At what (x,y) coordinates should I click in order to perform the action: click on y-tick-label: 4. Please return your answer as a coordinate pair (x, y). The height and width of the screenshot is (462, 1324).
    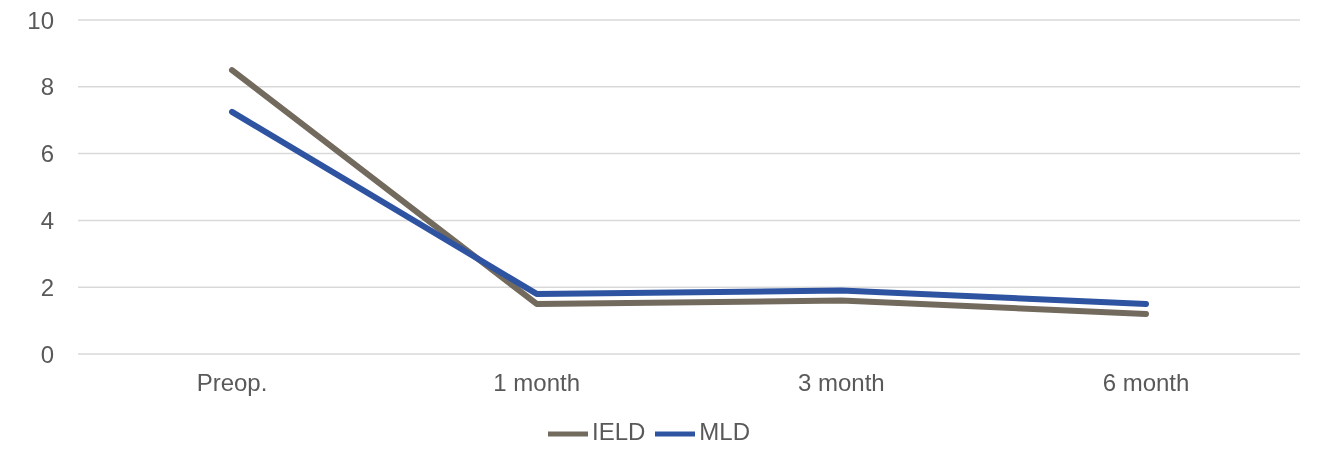
    Looking at the image, I should click on (47, 220).